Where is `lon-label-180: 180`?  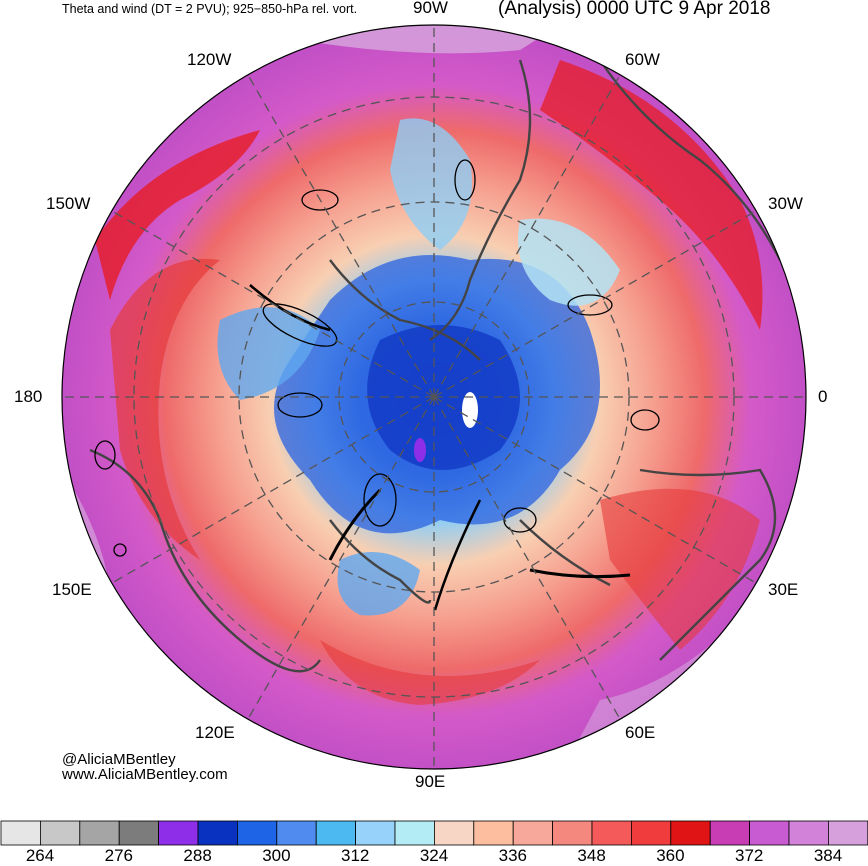 lon-label-180: 180 is located at coordinates (28, 396).